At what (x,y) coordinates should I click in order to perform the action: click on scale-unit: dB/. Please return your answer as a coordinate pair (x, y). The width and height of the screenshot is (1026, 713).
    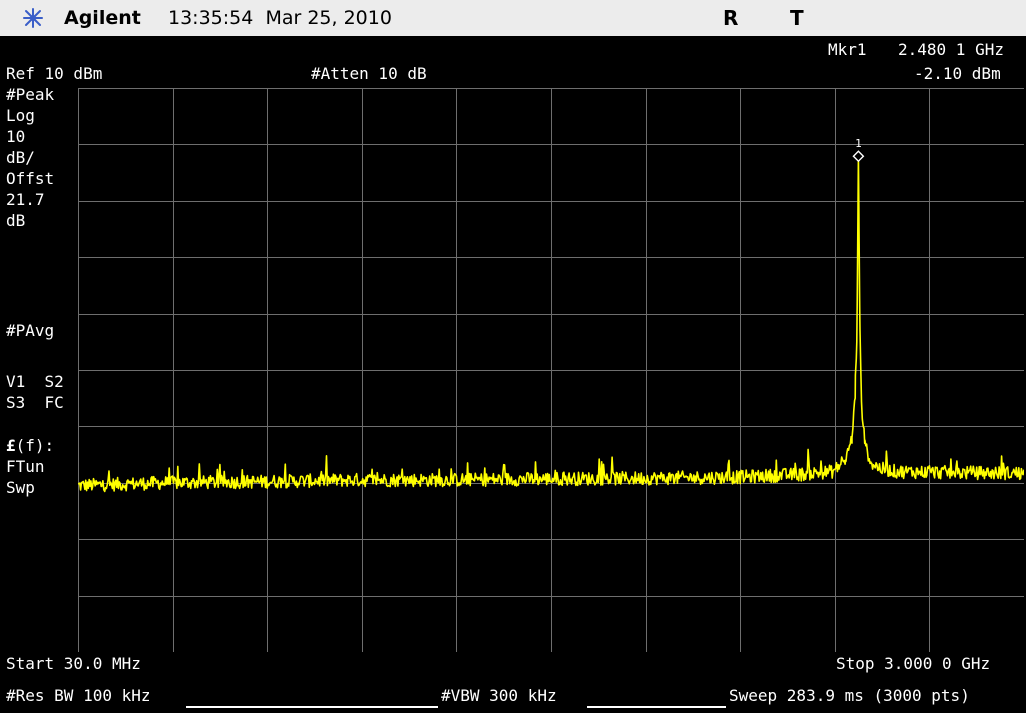
    Looking at the image, I should click on (20, 157).